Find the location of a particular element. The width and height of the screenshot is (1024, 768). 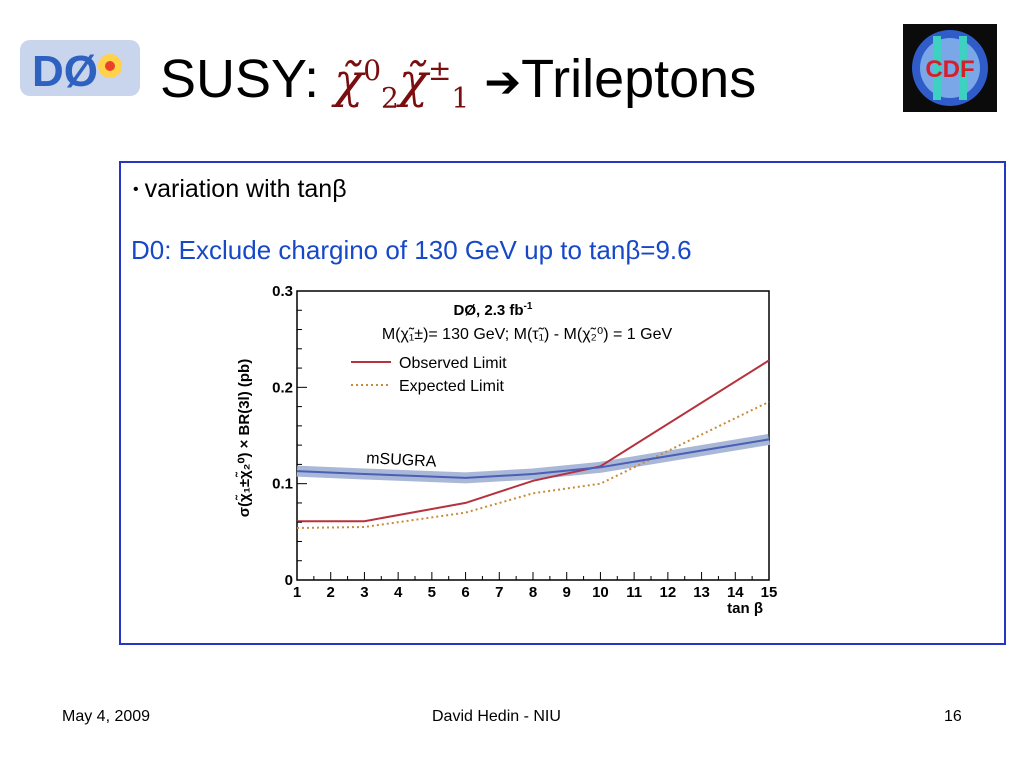

bullet-item: • variation with tanβ is located at coordinates (240, 189).